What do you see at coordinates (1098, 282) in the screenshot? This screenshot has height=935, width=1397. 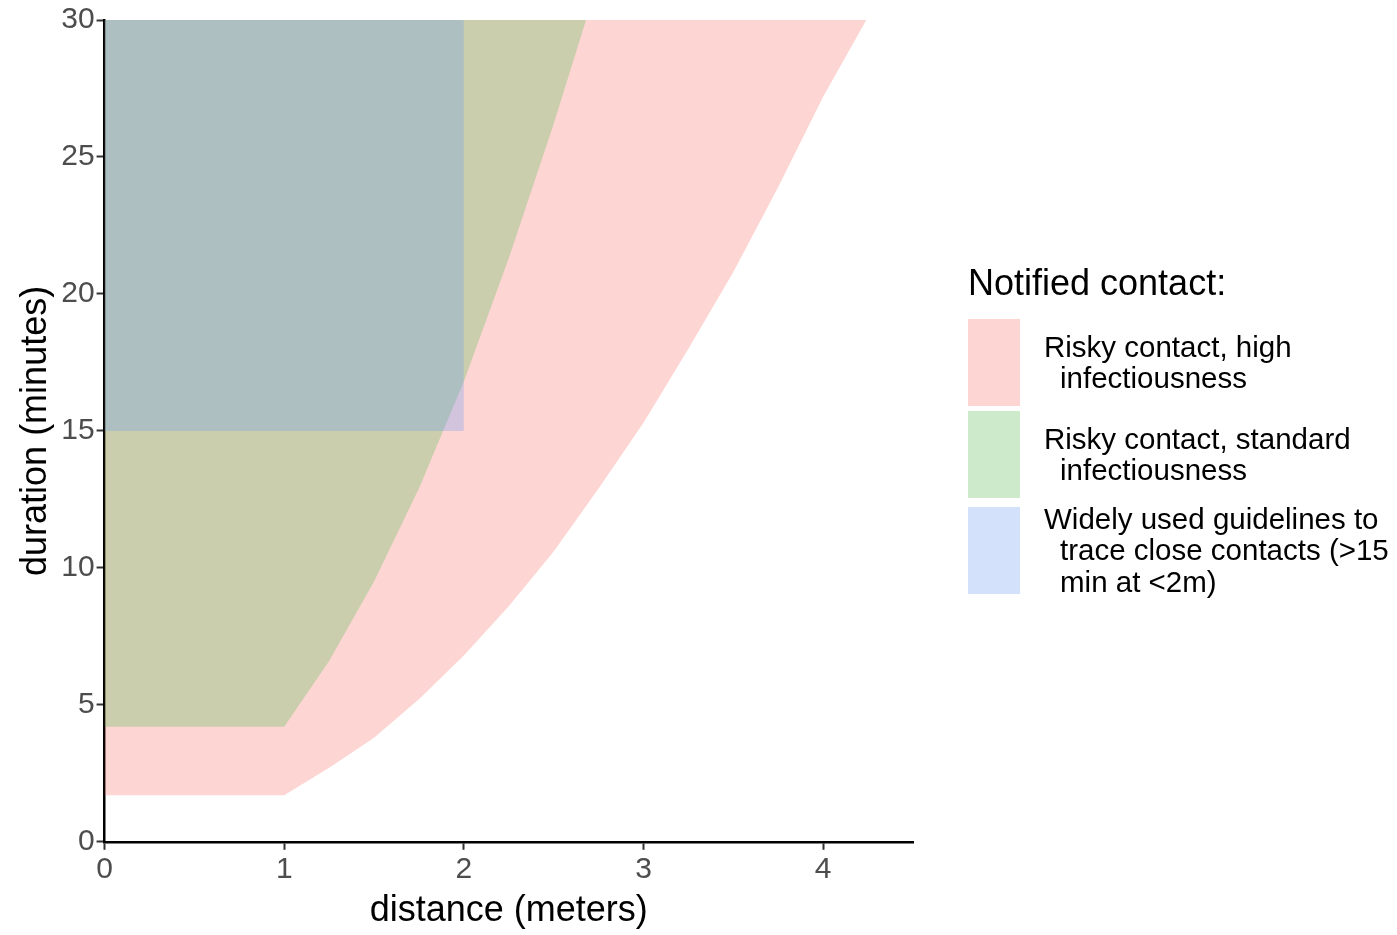 I see `legend-title: Notified contact:` at bounding box center [1098, 282].